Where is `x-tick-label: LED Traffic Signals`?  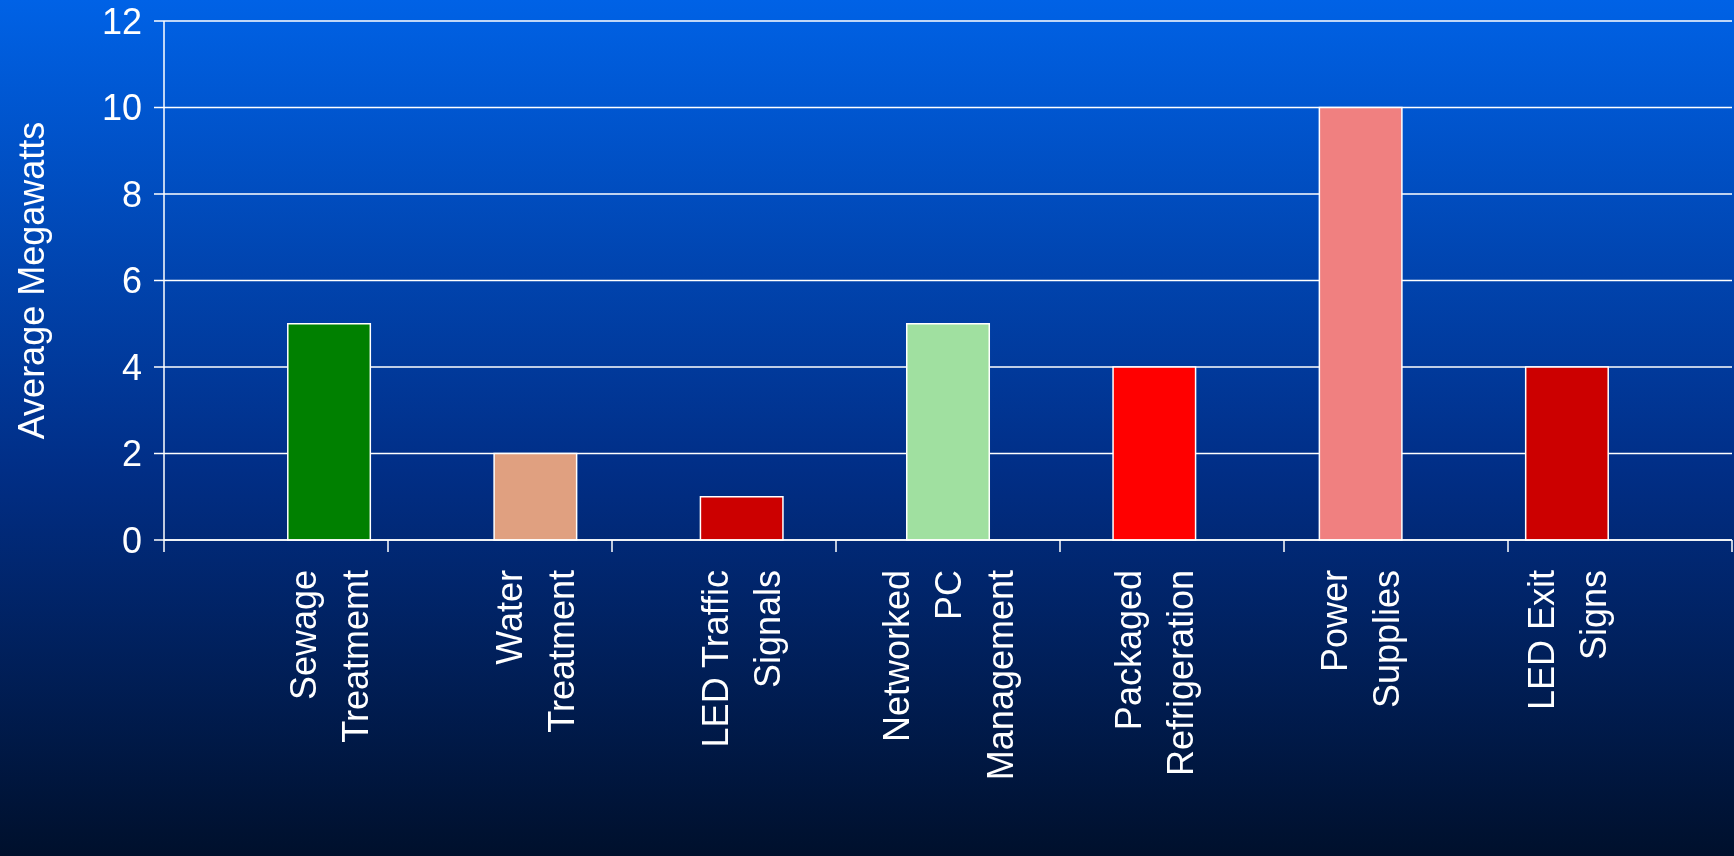
x-tick-label: LED Traffic Signals is located at coordinates (742, 659).